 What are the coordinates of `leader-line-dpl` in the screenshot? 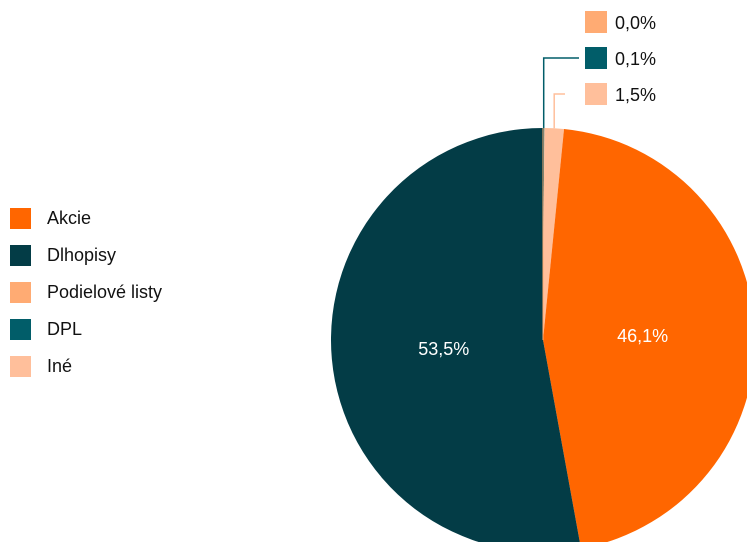 It's located at (560, 92).